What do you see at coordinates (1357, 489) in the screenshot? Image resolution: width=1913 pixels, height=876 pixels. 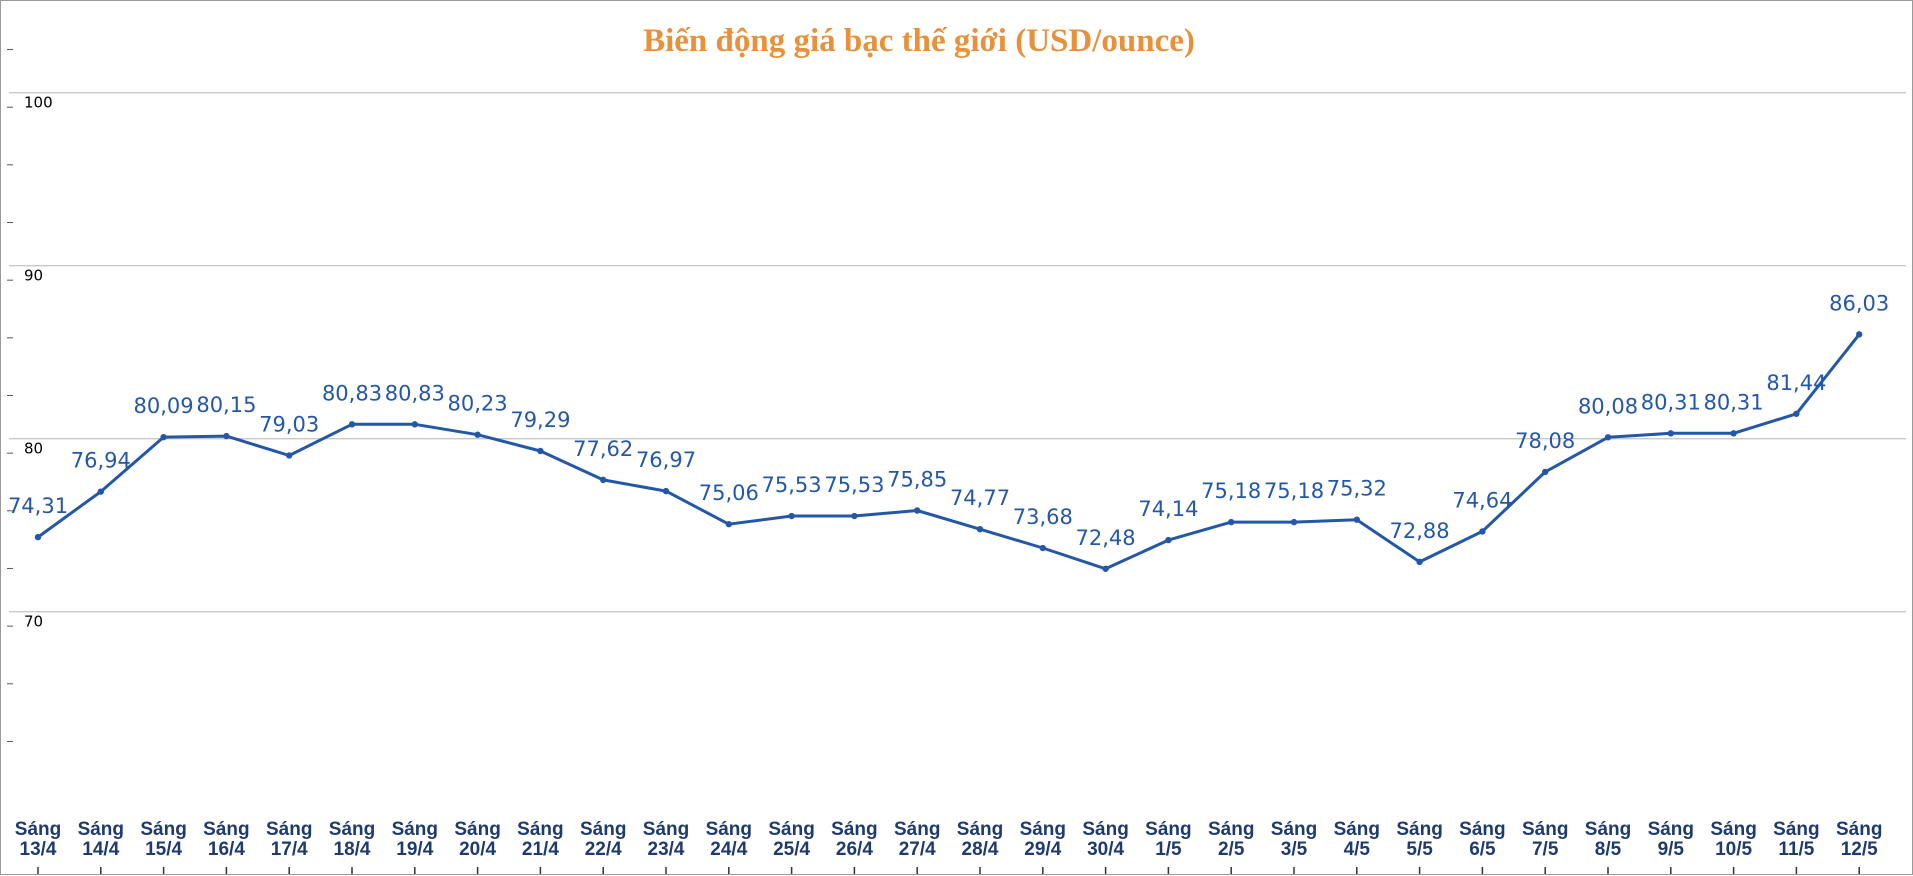 I see `data-label: 75,32` at bounding box center [1357, 489].